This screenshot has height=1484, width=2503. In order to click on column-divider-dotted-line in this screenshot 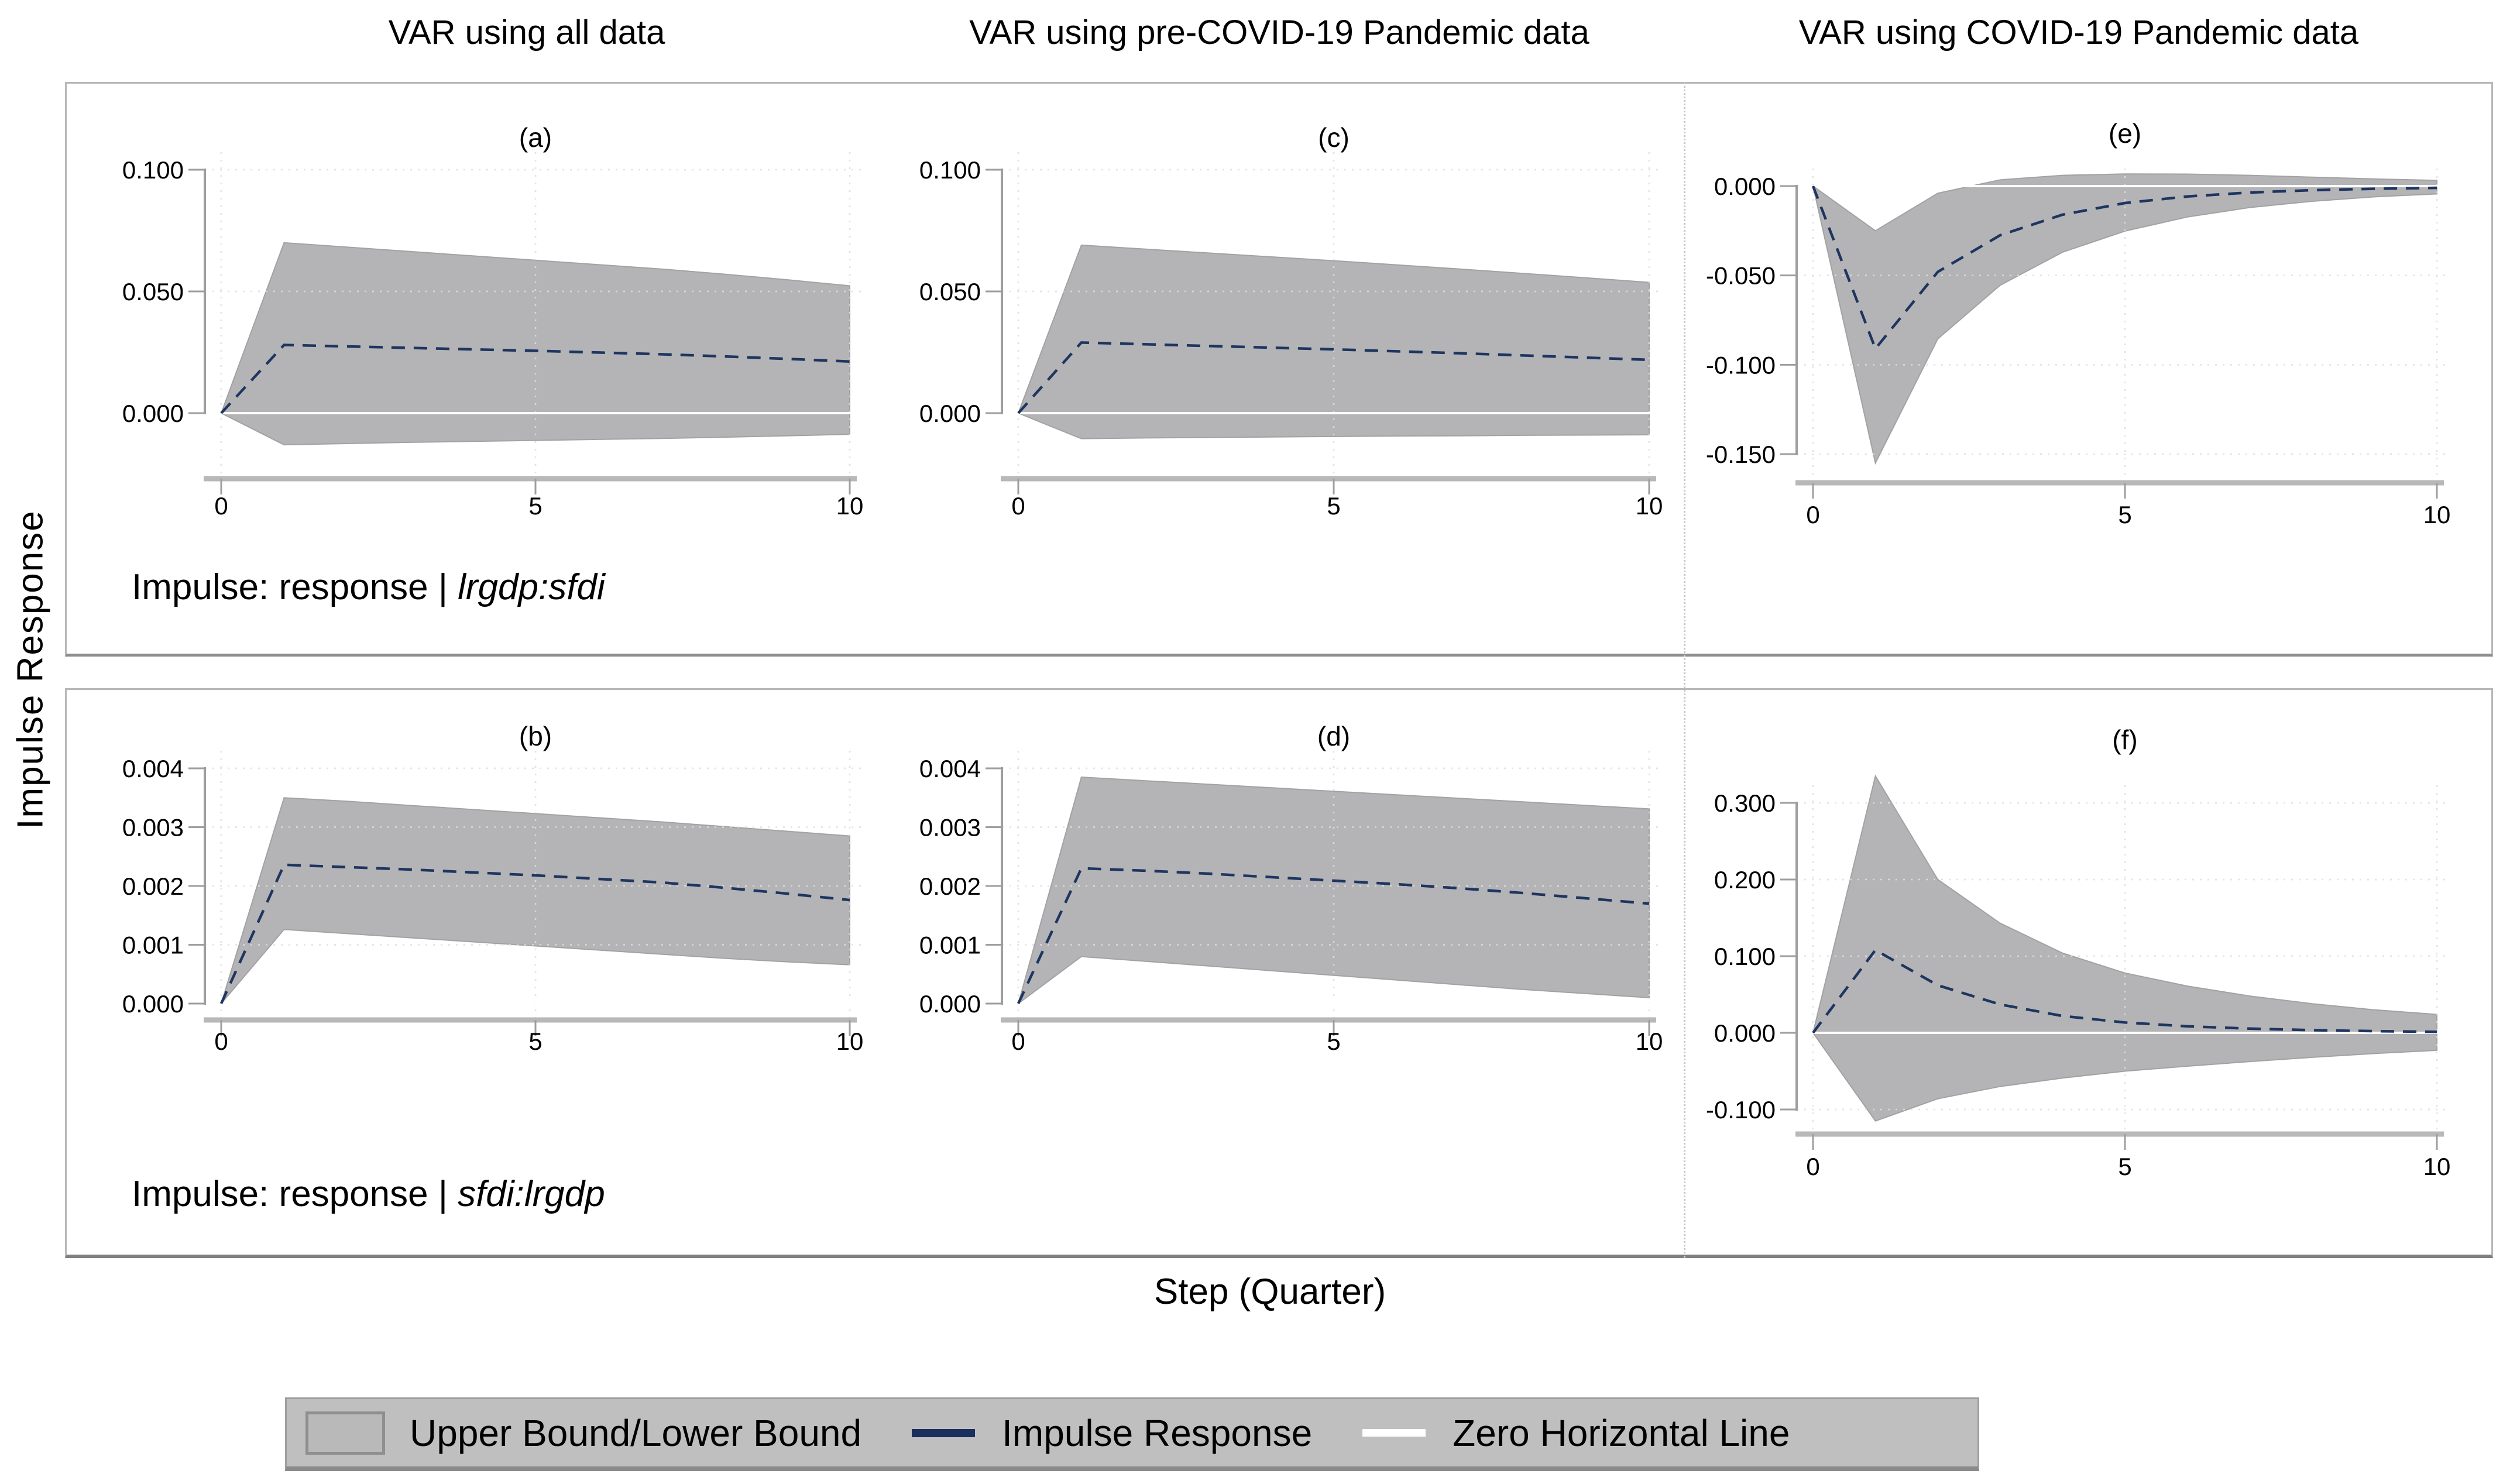, I will do `click(1684, 670)`.